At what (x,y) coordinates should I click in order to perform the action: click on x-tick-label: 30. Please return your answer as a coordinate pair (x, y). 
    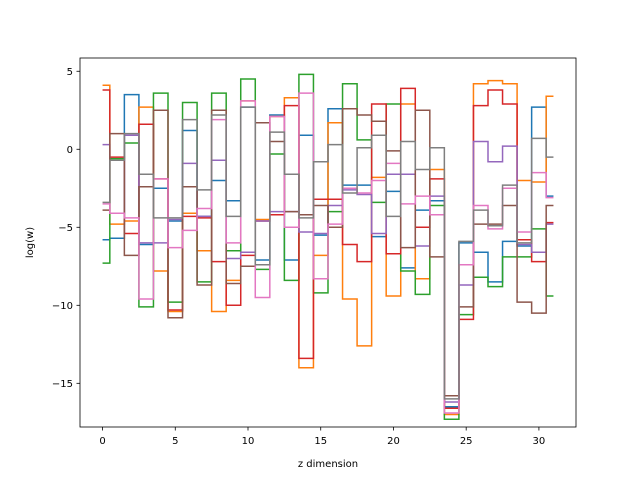
    Looking at the image, I should click on (539, 441).